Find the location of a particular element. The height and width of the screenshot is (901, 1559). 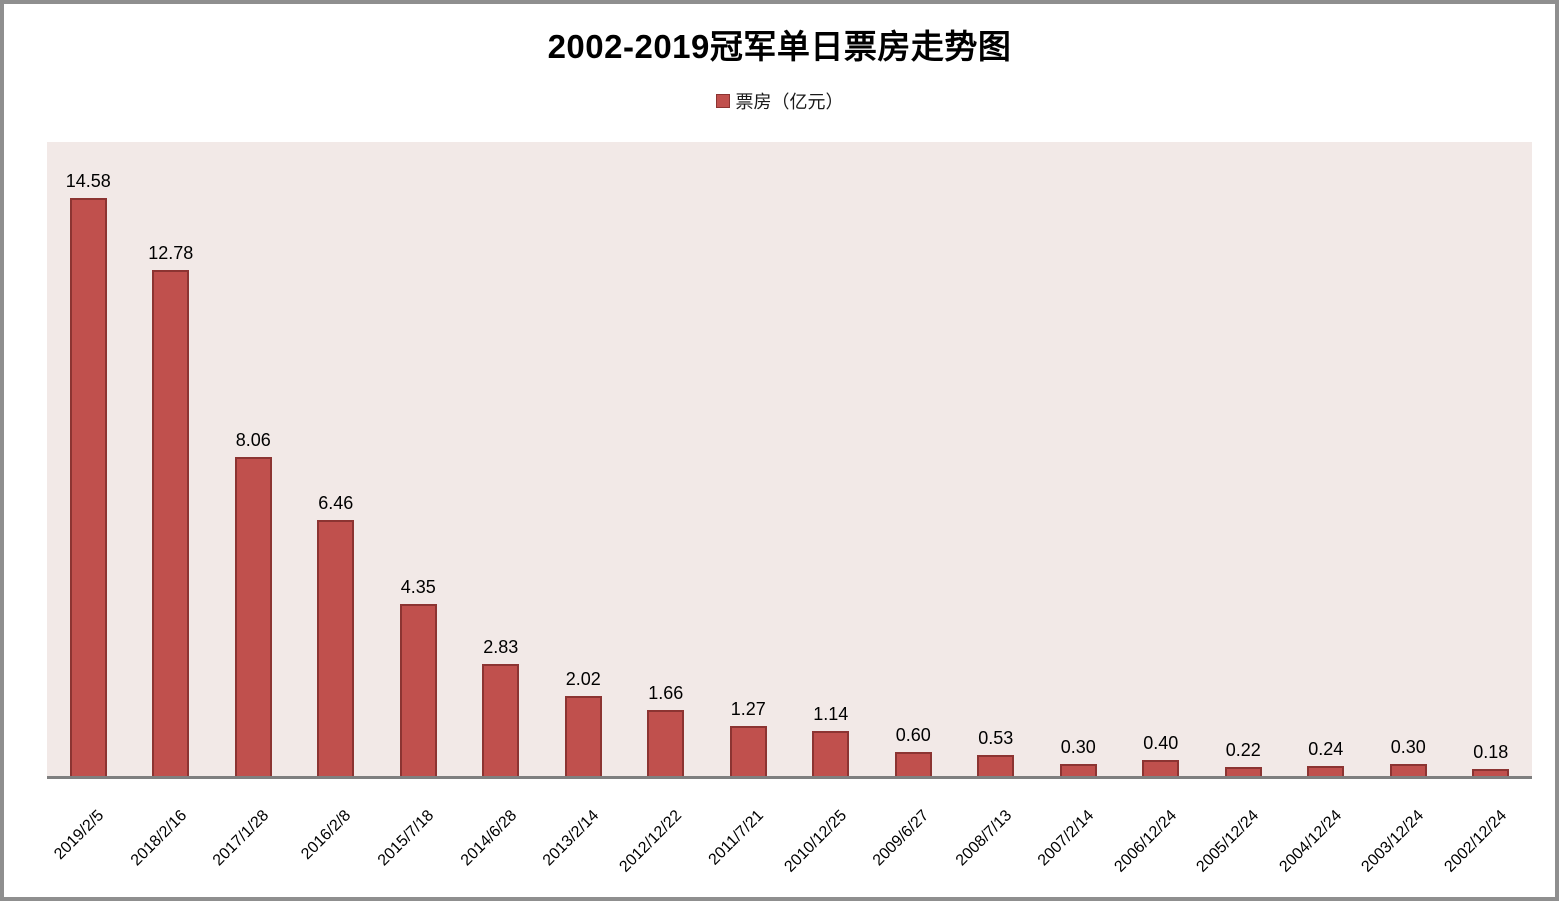

x-axis-label: 2013/2/14 is located at coordinates (571, 838).